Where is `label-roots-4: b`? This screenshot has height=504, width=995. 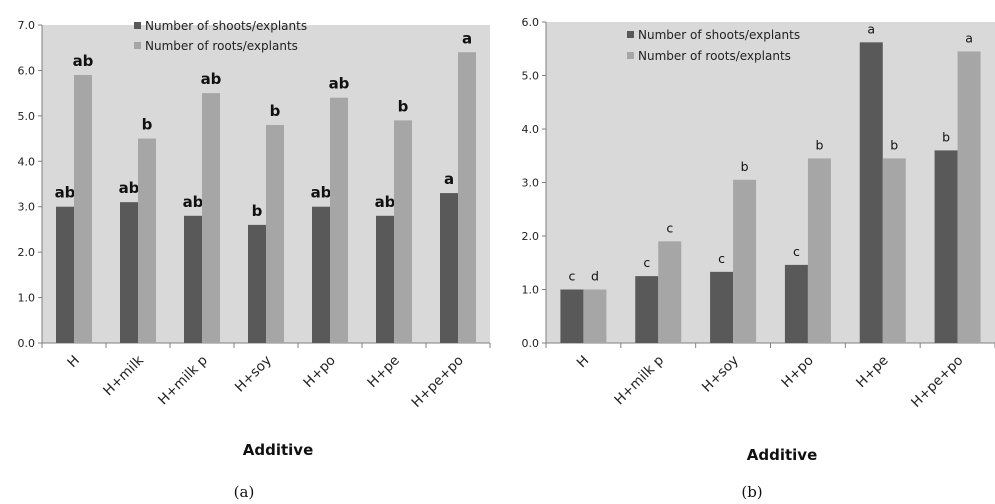
label-roots-4: b is located at coordinates (894, 144).